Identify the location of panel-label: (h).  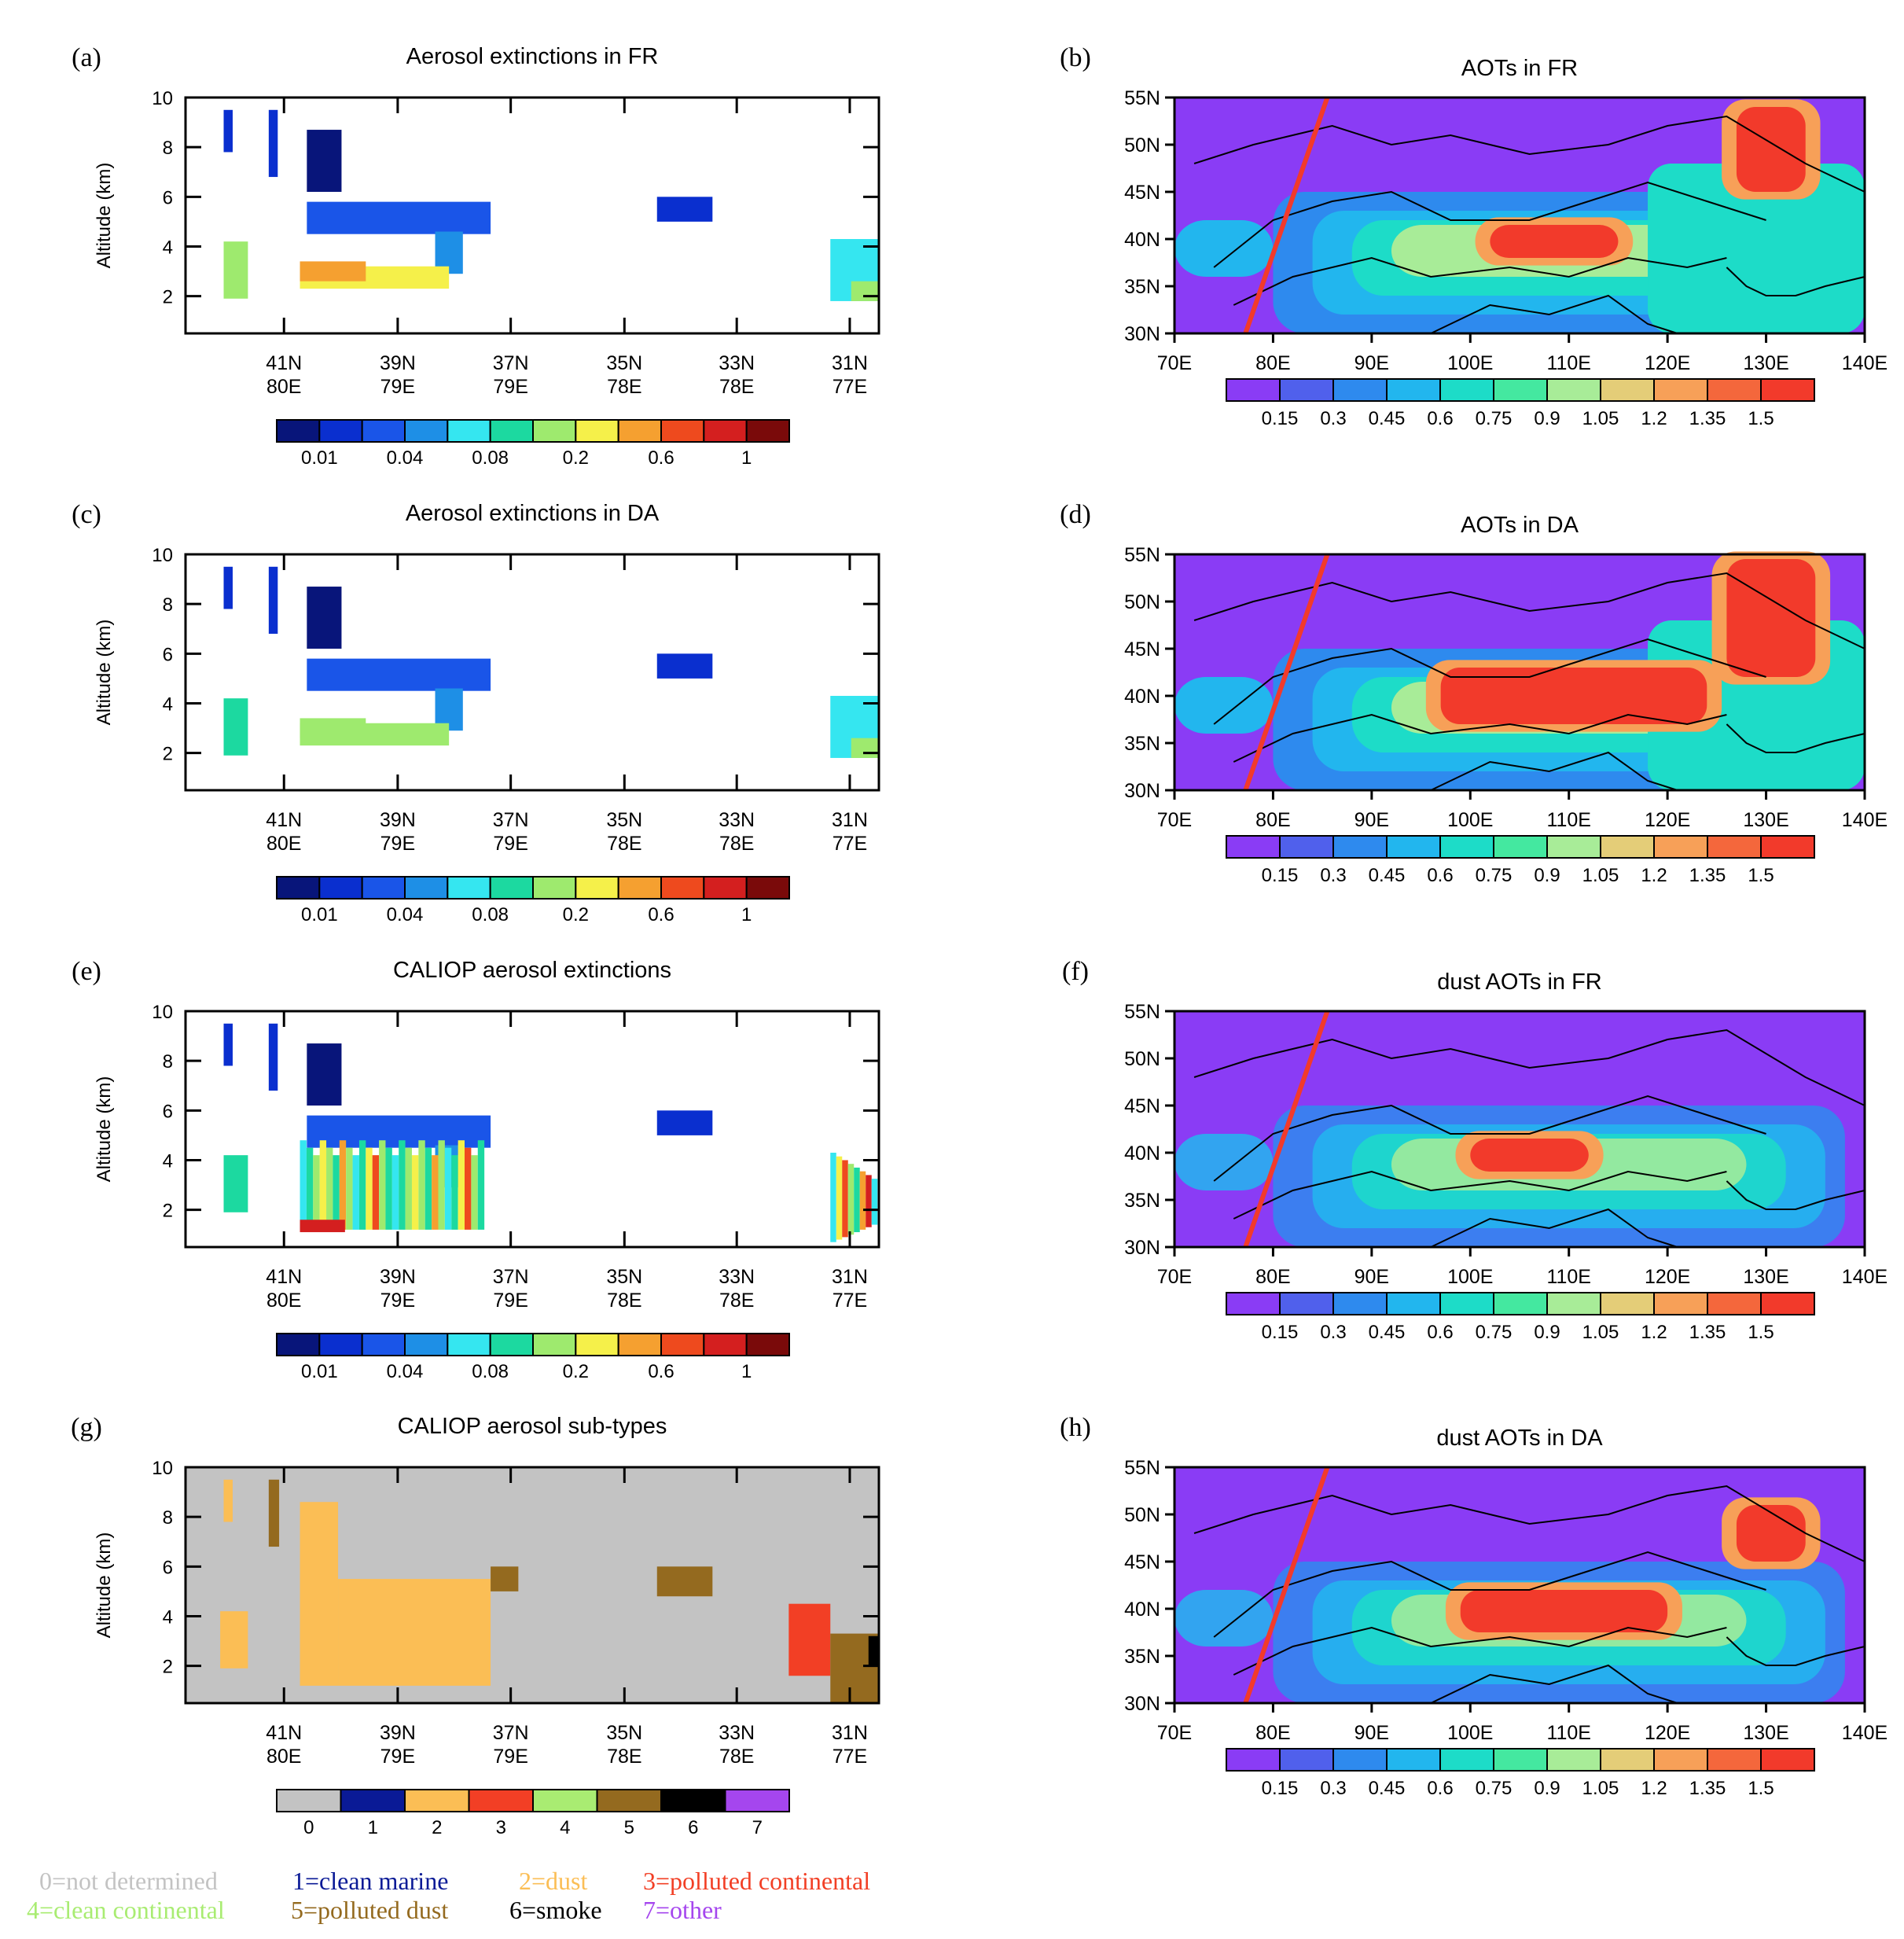
(1075, 1427).